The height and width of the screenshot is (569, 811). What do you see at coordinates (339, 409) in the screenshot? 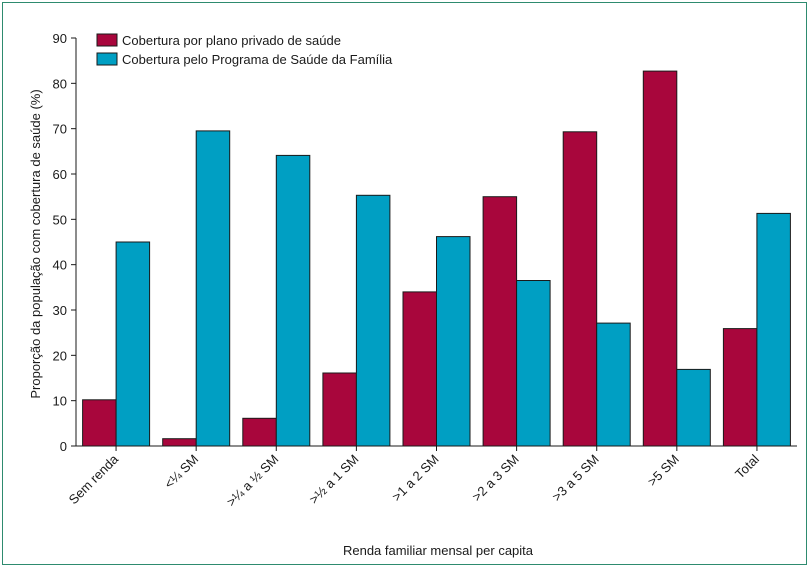
I see `bar-plano-privado-a-1-sm` at bounding box center [339, 409].